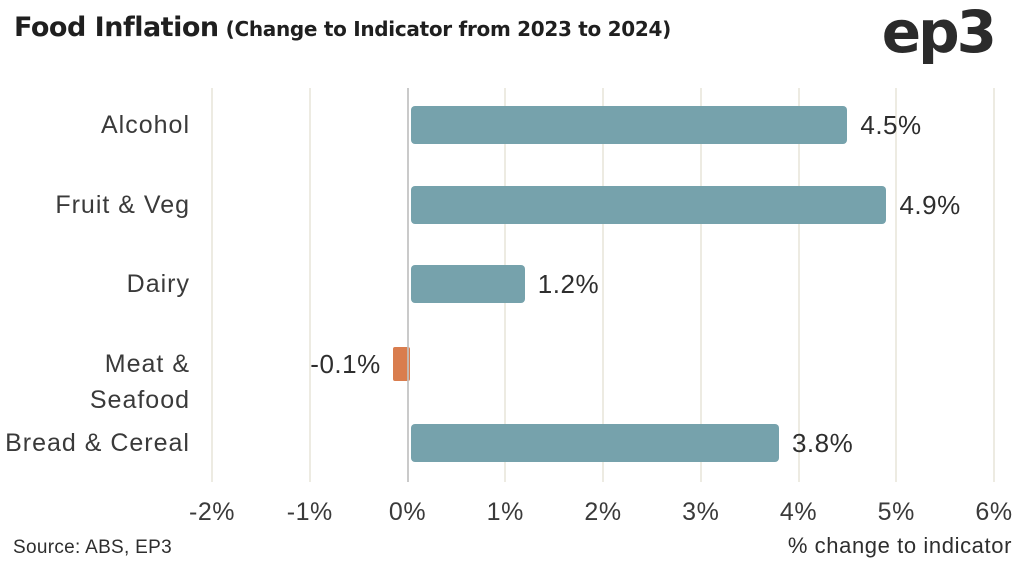 This screenshot has height=568, width=1024. What do you see at coordinates (97, 443) in the screenshot?
I see `category-label: Bread & Cereal` at bounding box center [97, 443].